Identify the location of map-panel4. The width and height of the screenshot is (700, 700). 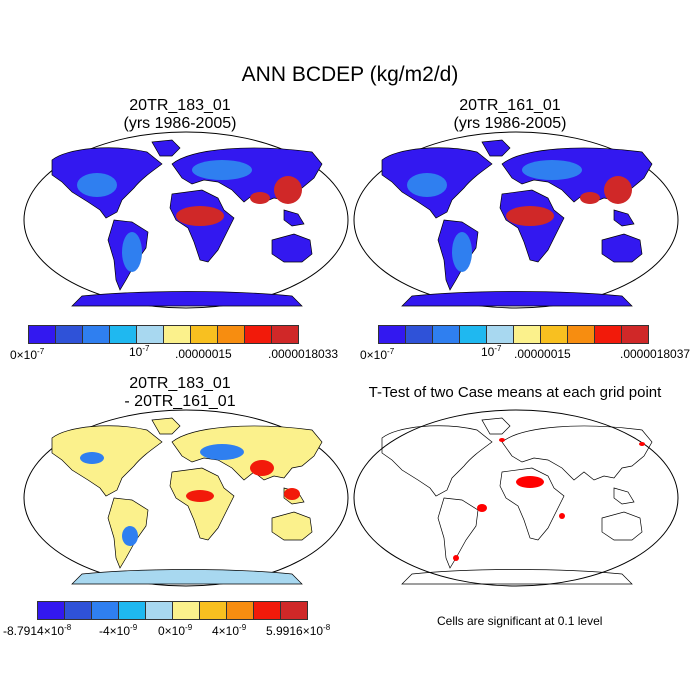
(516, 498).